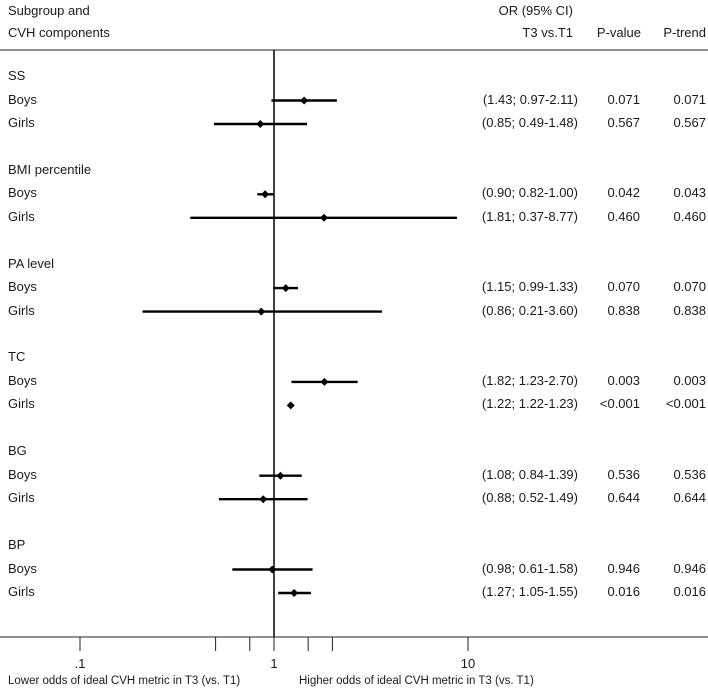 This screenshot has width=708, height=690. I want to click on group-label: BMI percentile, so click(50, 169).